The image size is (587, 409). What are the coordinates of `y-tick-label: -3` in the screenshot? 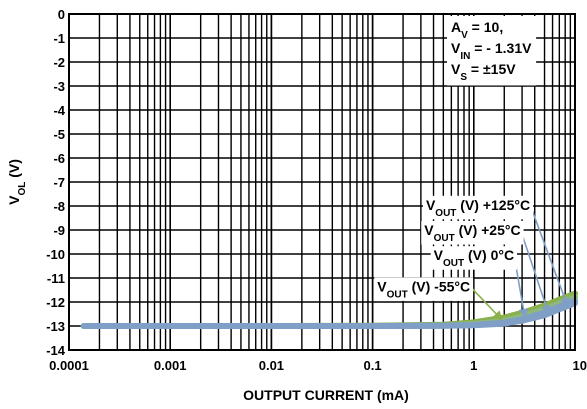 It's located at (59, 86).